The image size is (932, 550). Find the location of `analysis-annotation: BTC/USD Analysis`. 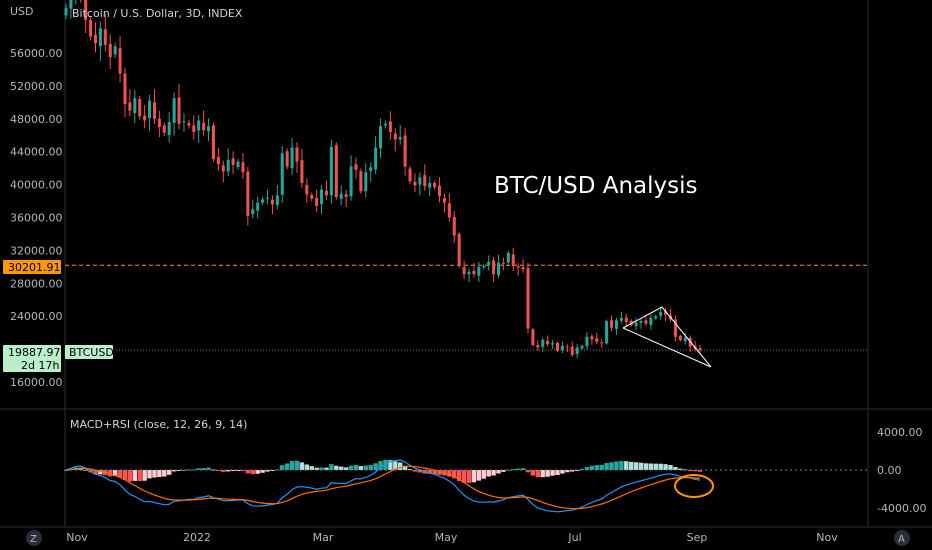

analysis-annotation: BTC/USD Analysis is located at coordinates (596, 186).